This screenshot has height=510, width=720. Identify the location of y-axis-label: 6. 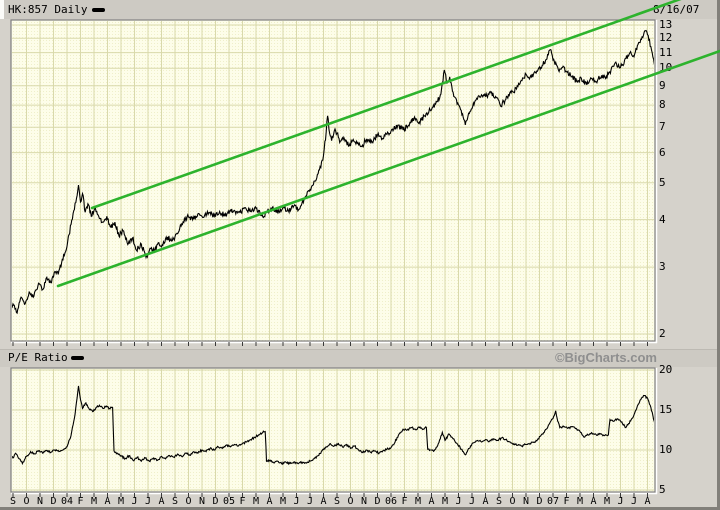
(662, 152).